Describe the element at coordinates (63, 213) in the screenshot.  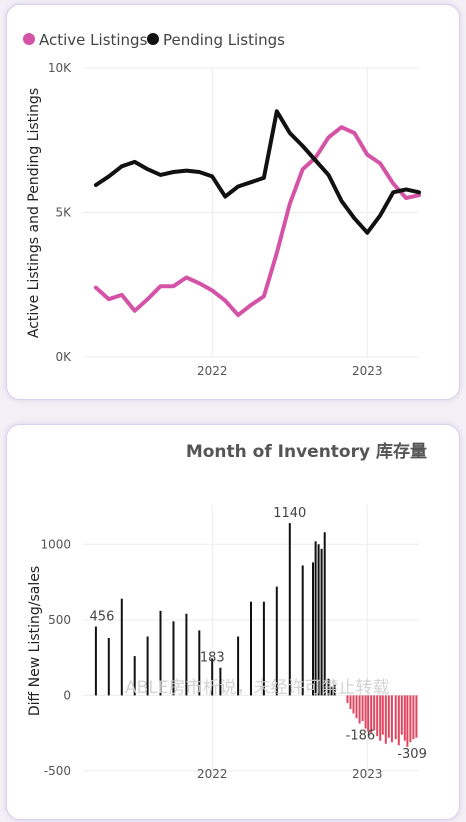
I see `top-y-tick-label: 5K` at that location.